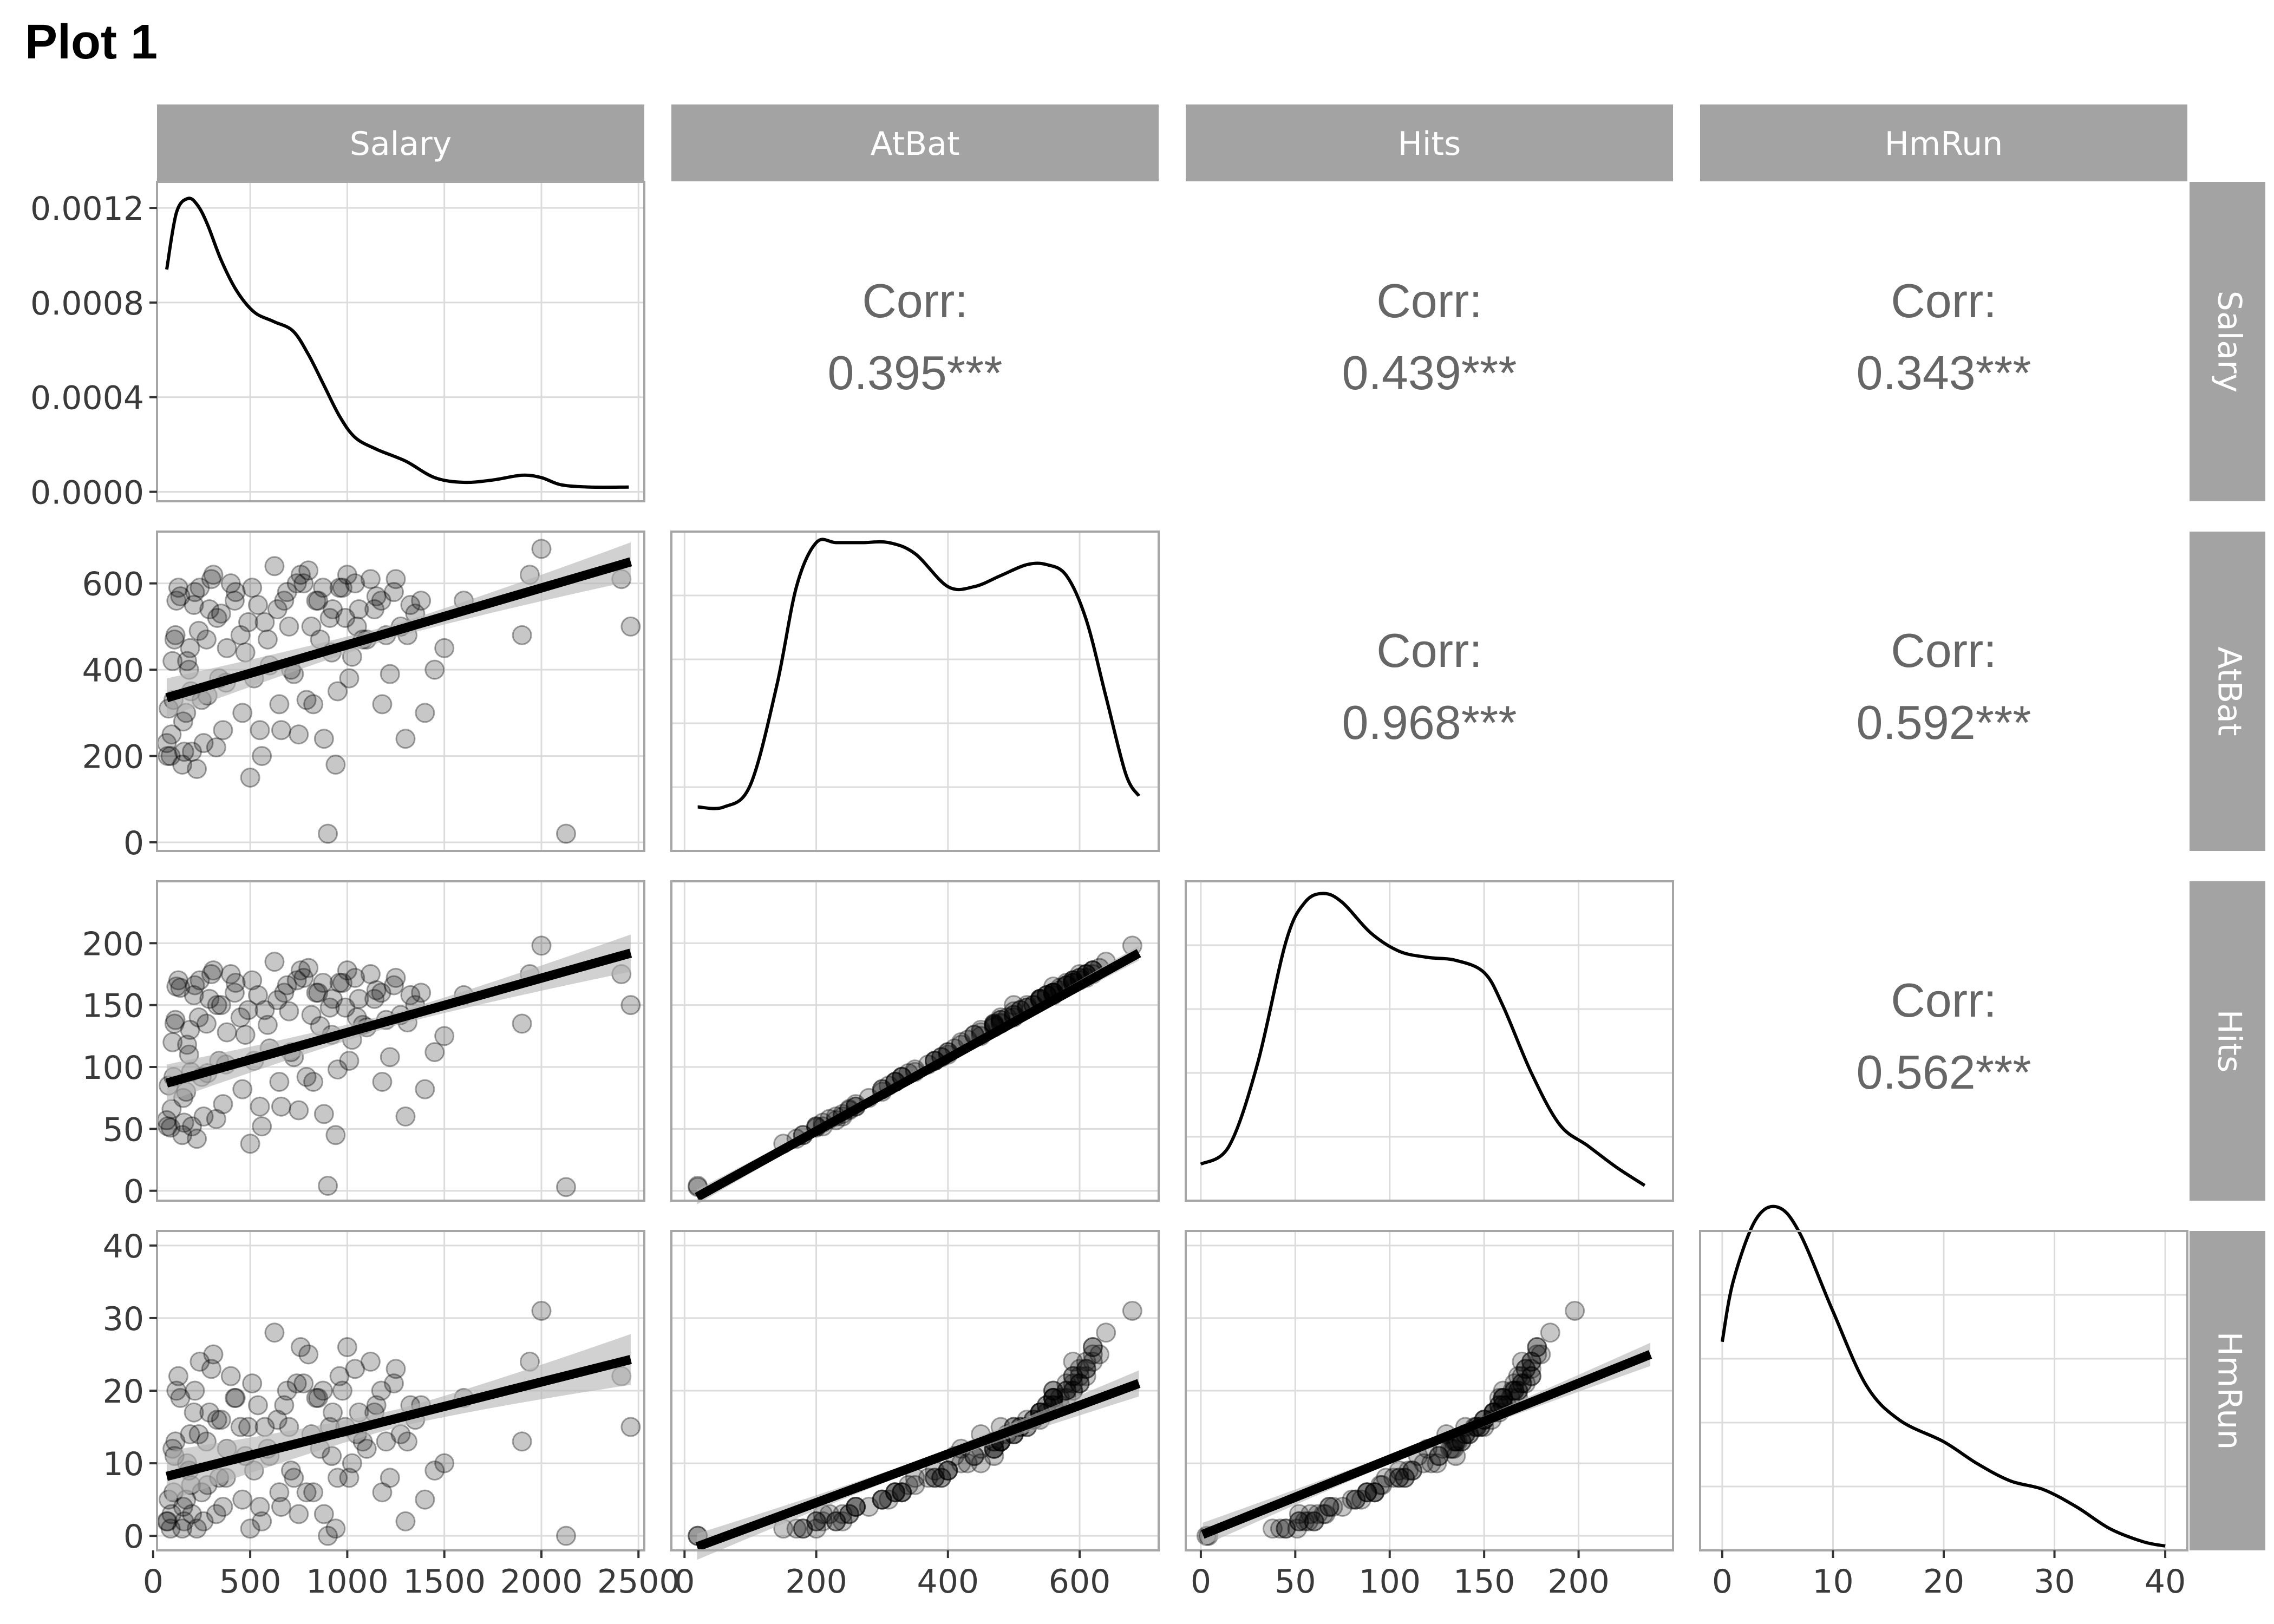  Describe the element at coordinates (1944, 1036) in the screenshot. I see `panel-hits-hmrun: Corr: 0.562***` at that location.